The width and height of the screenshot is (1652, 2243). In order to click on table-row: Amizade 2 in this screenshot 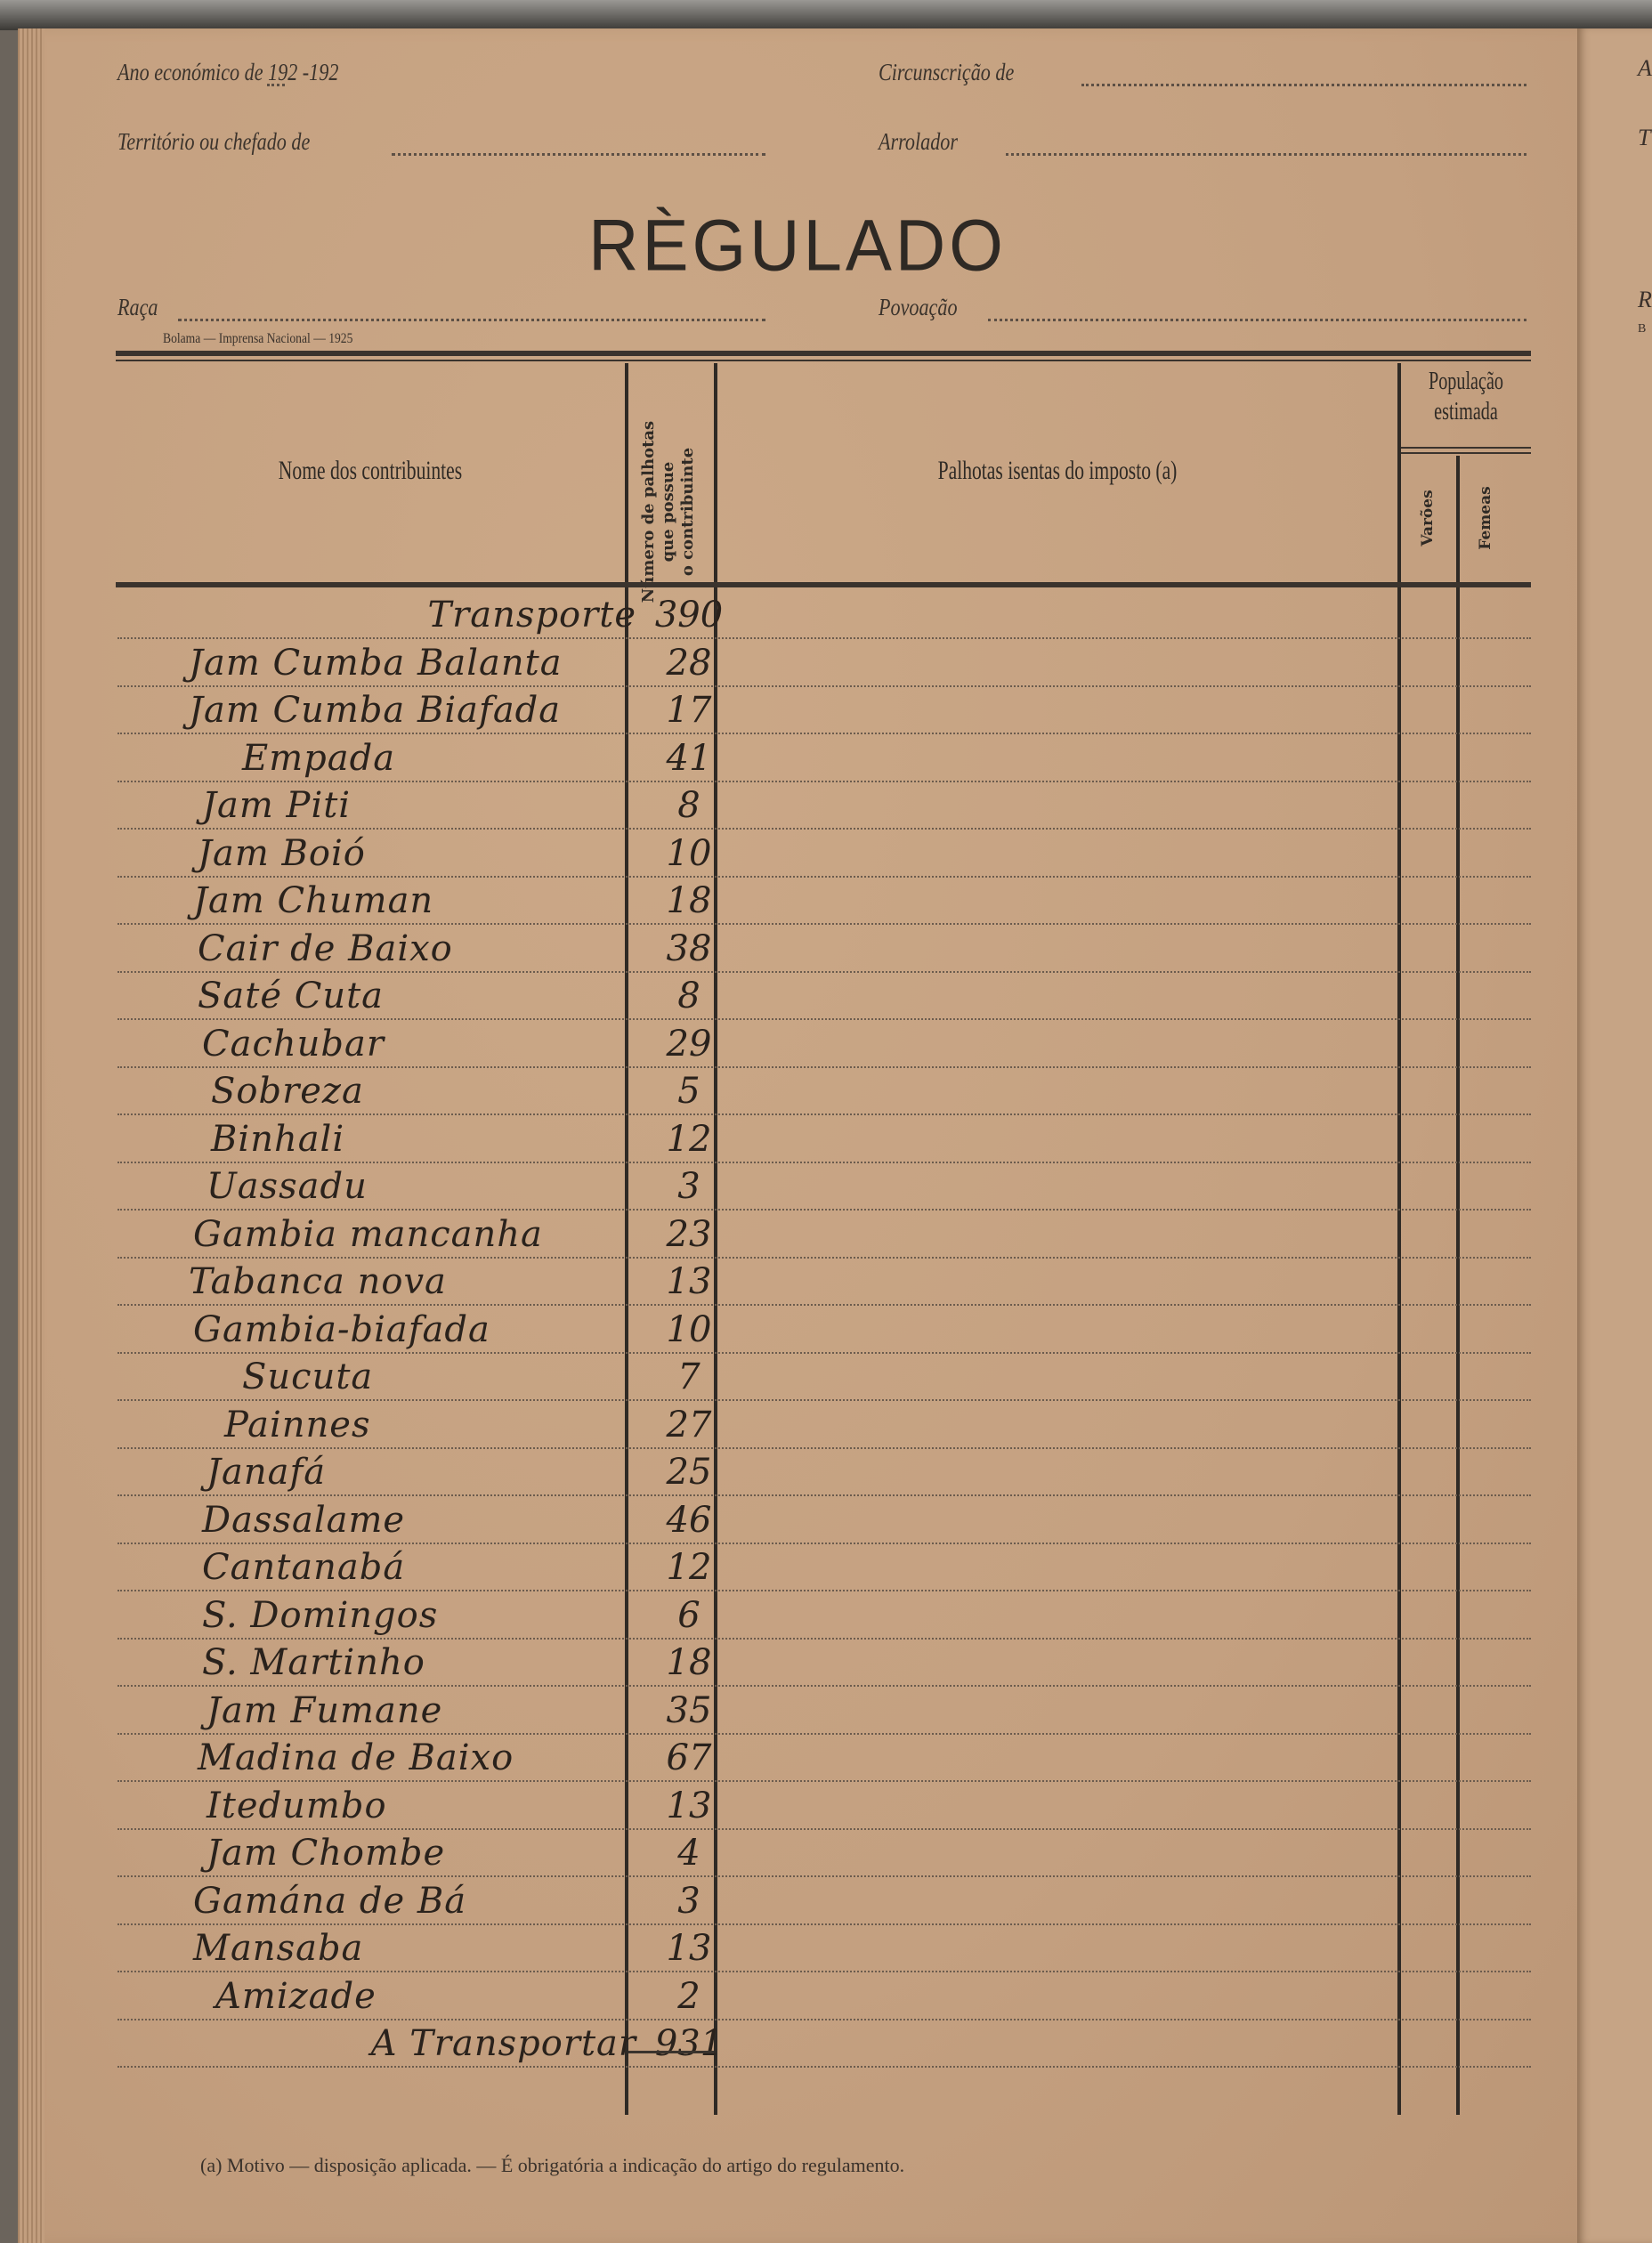, I will do `click(824, 1995)`.